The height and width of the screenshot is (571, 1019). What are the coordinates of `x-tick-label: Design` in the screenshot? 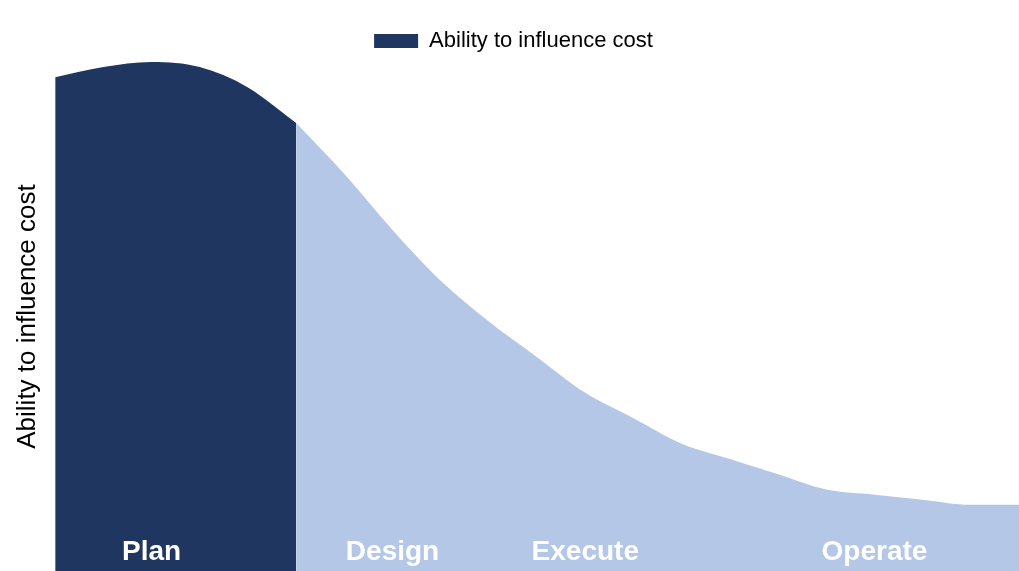 It's located at (392, 550).